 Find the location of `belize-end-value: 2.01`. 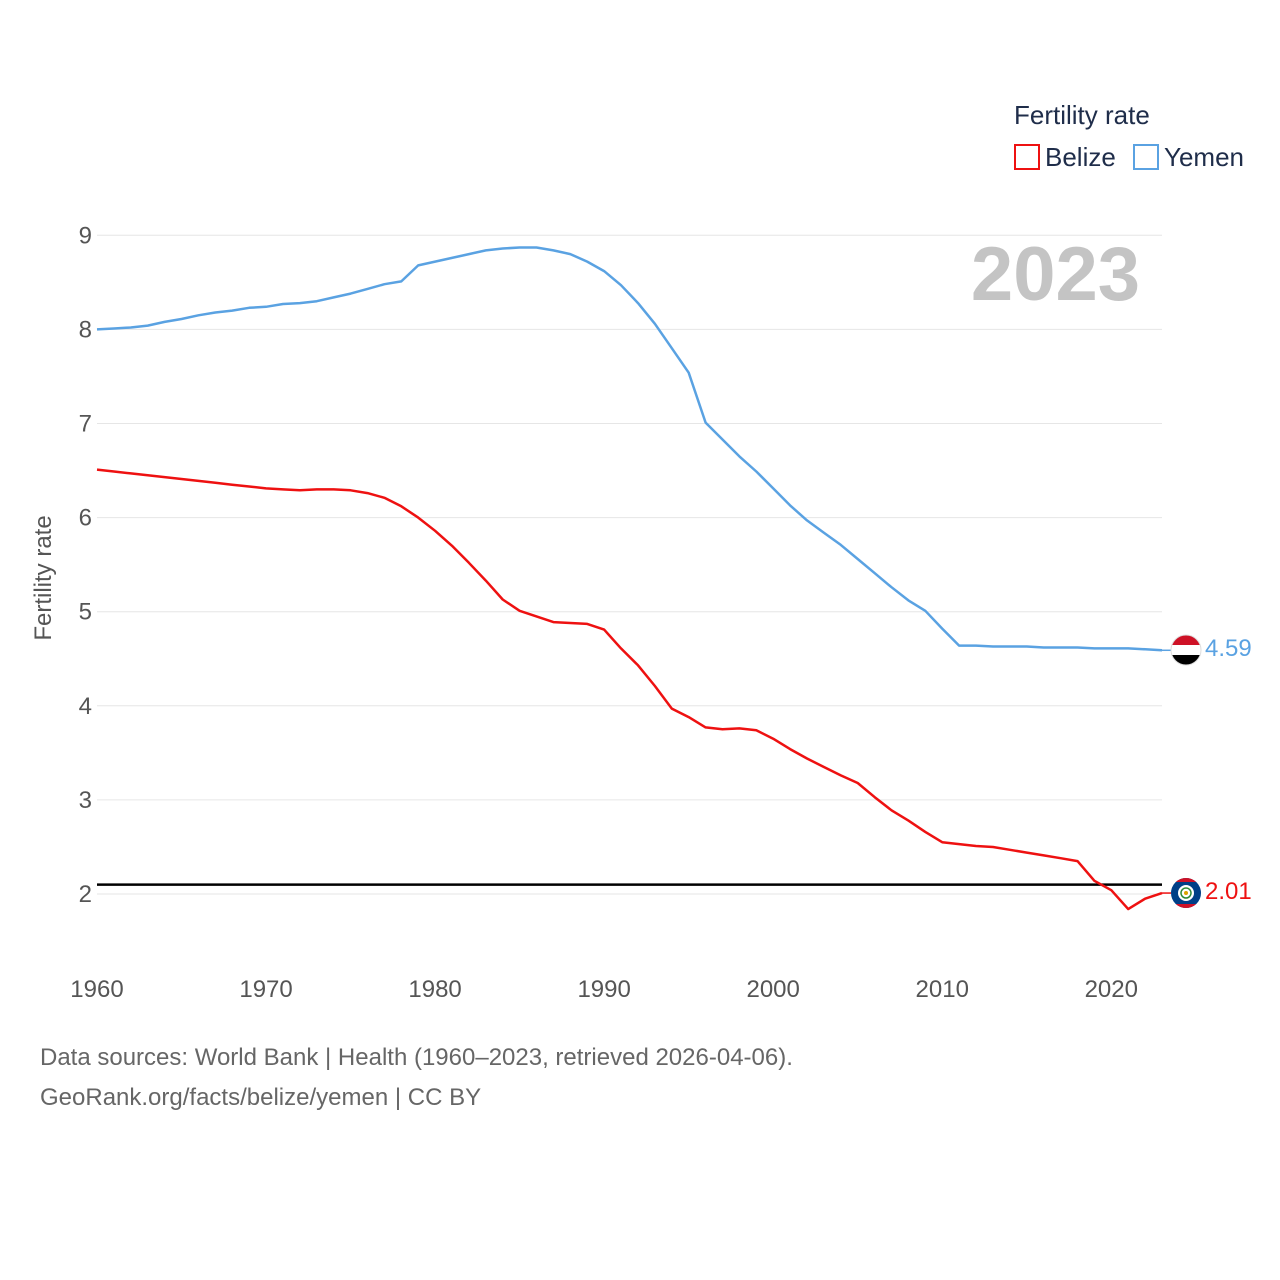

belize-end-value: 2.01 is located at coordinates (1228, 891).